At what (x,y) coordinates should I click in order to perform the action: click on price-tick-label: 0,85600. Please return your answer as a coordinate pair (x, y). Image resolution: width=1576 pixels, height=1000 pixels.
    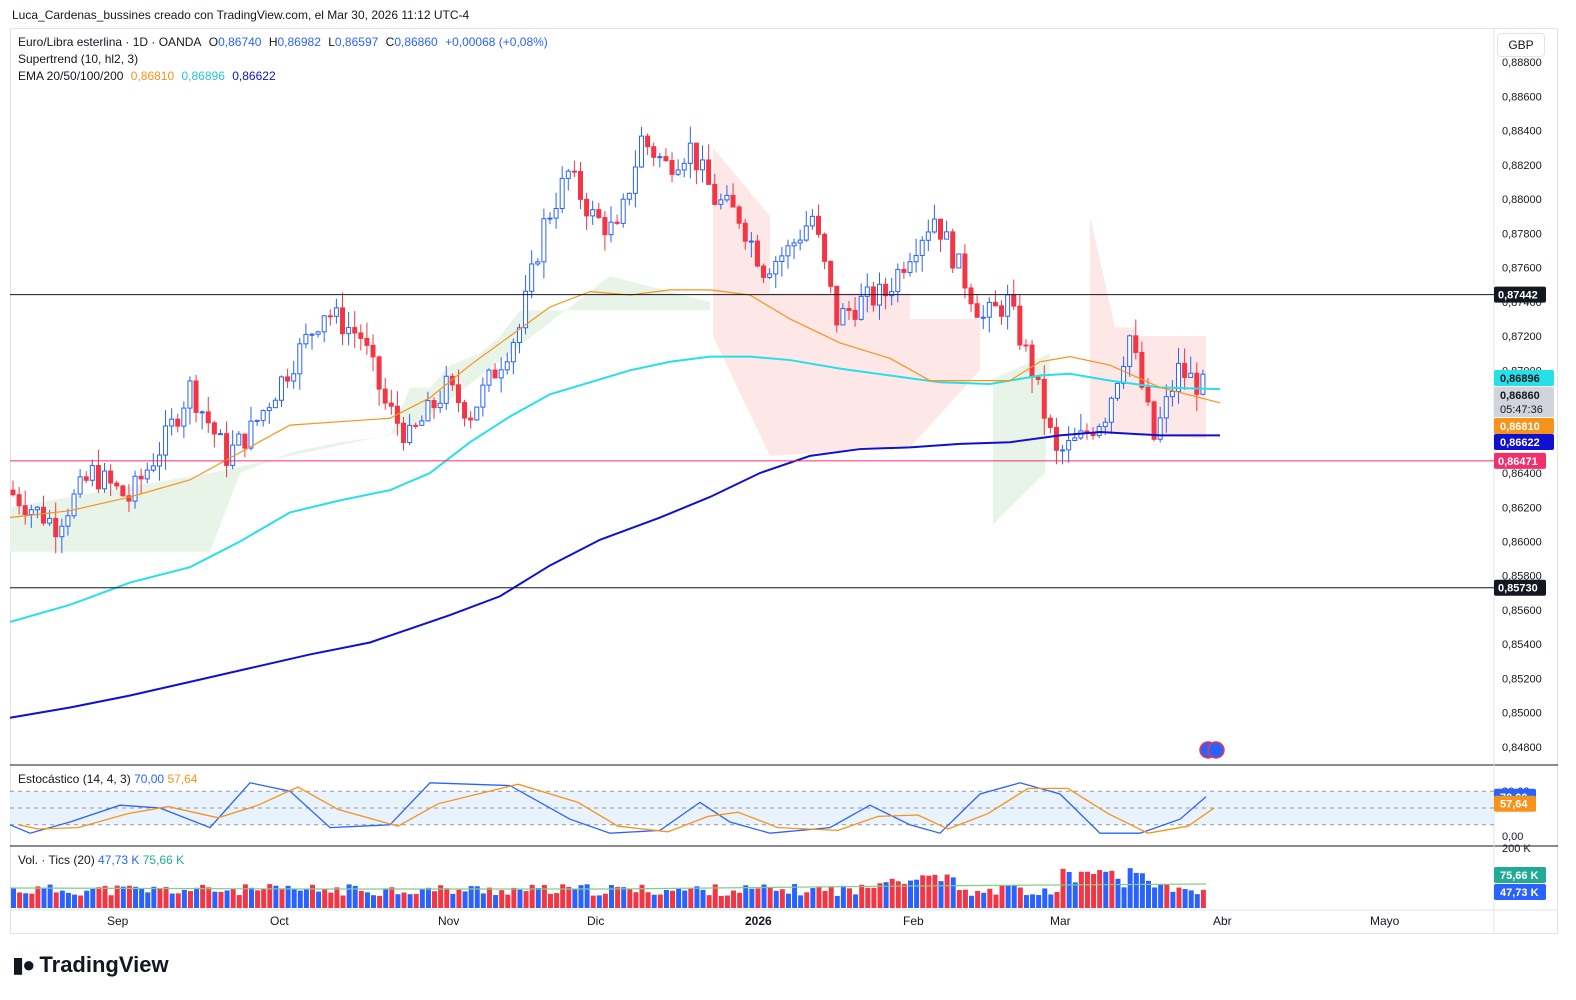
    Looking at the image, I should click on (1522, 611).